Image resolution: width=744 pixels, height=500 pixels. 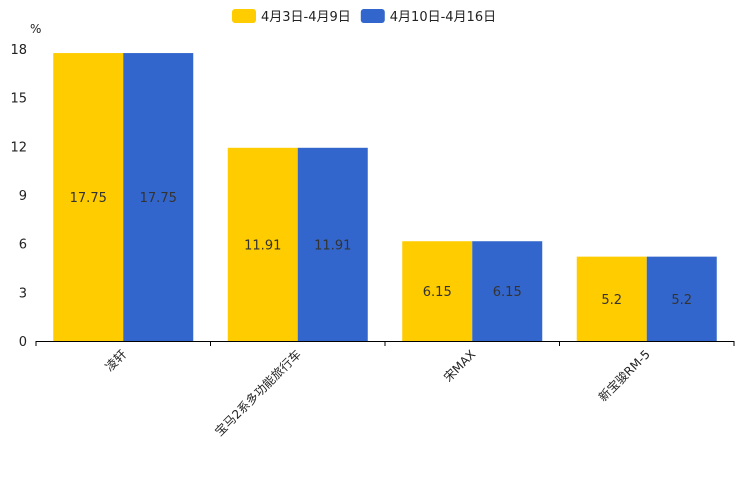 I want to click on x-tick-label: 新宝骏RM-5, so click(x=624, y=376).